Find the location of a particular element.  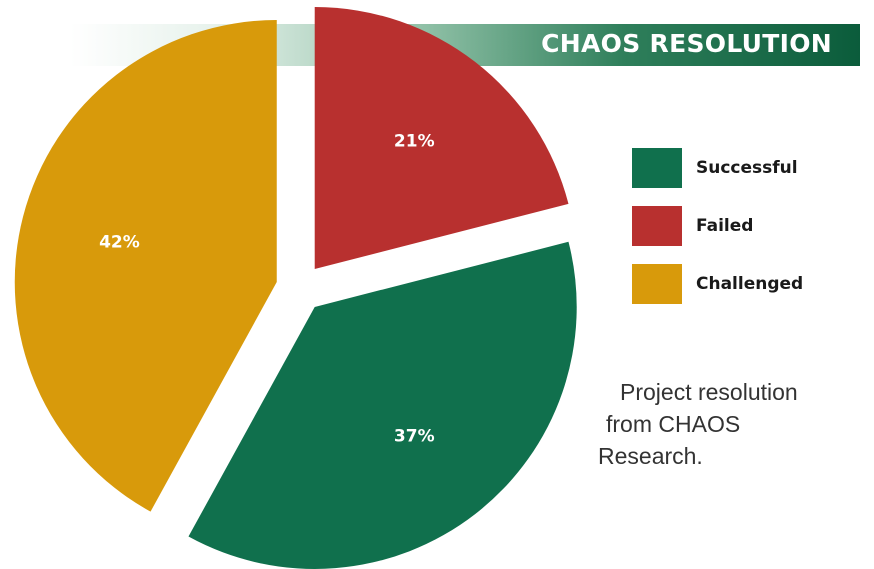

legend-swatch-challenged is located at coordinates (657, 284).